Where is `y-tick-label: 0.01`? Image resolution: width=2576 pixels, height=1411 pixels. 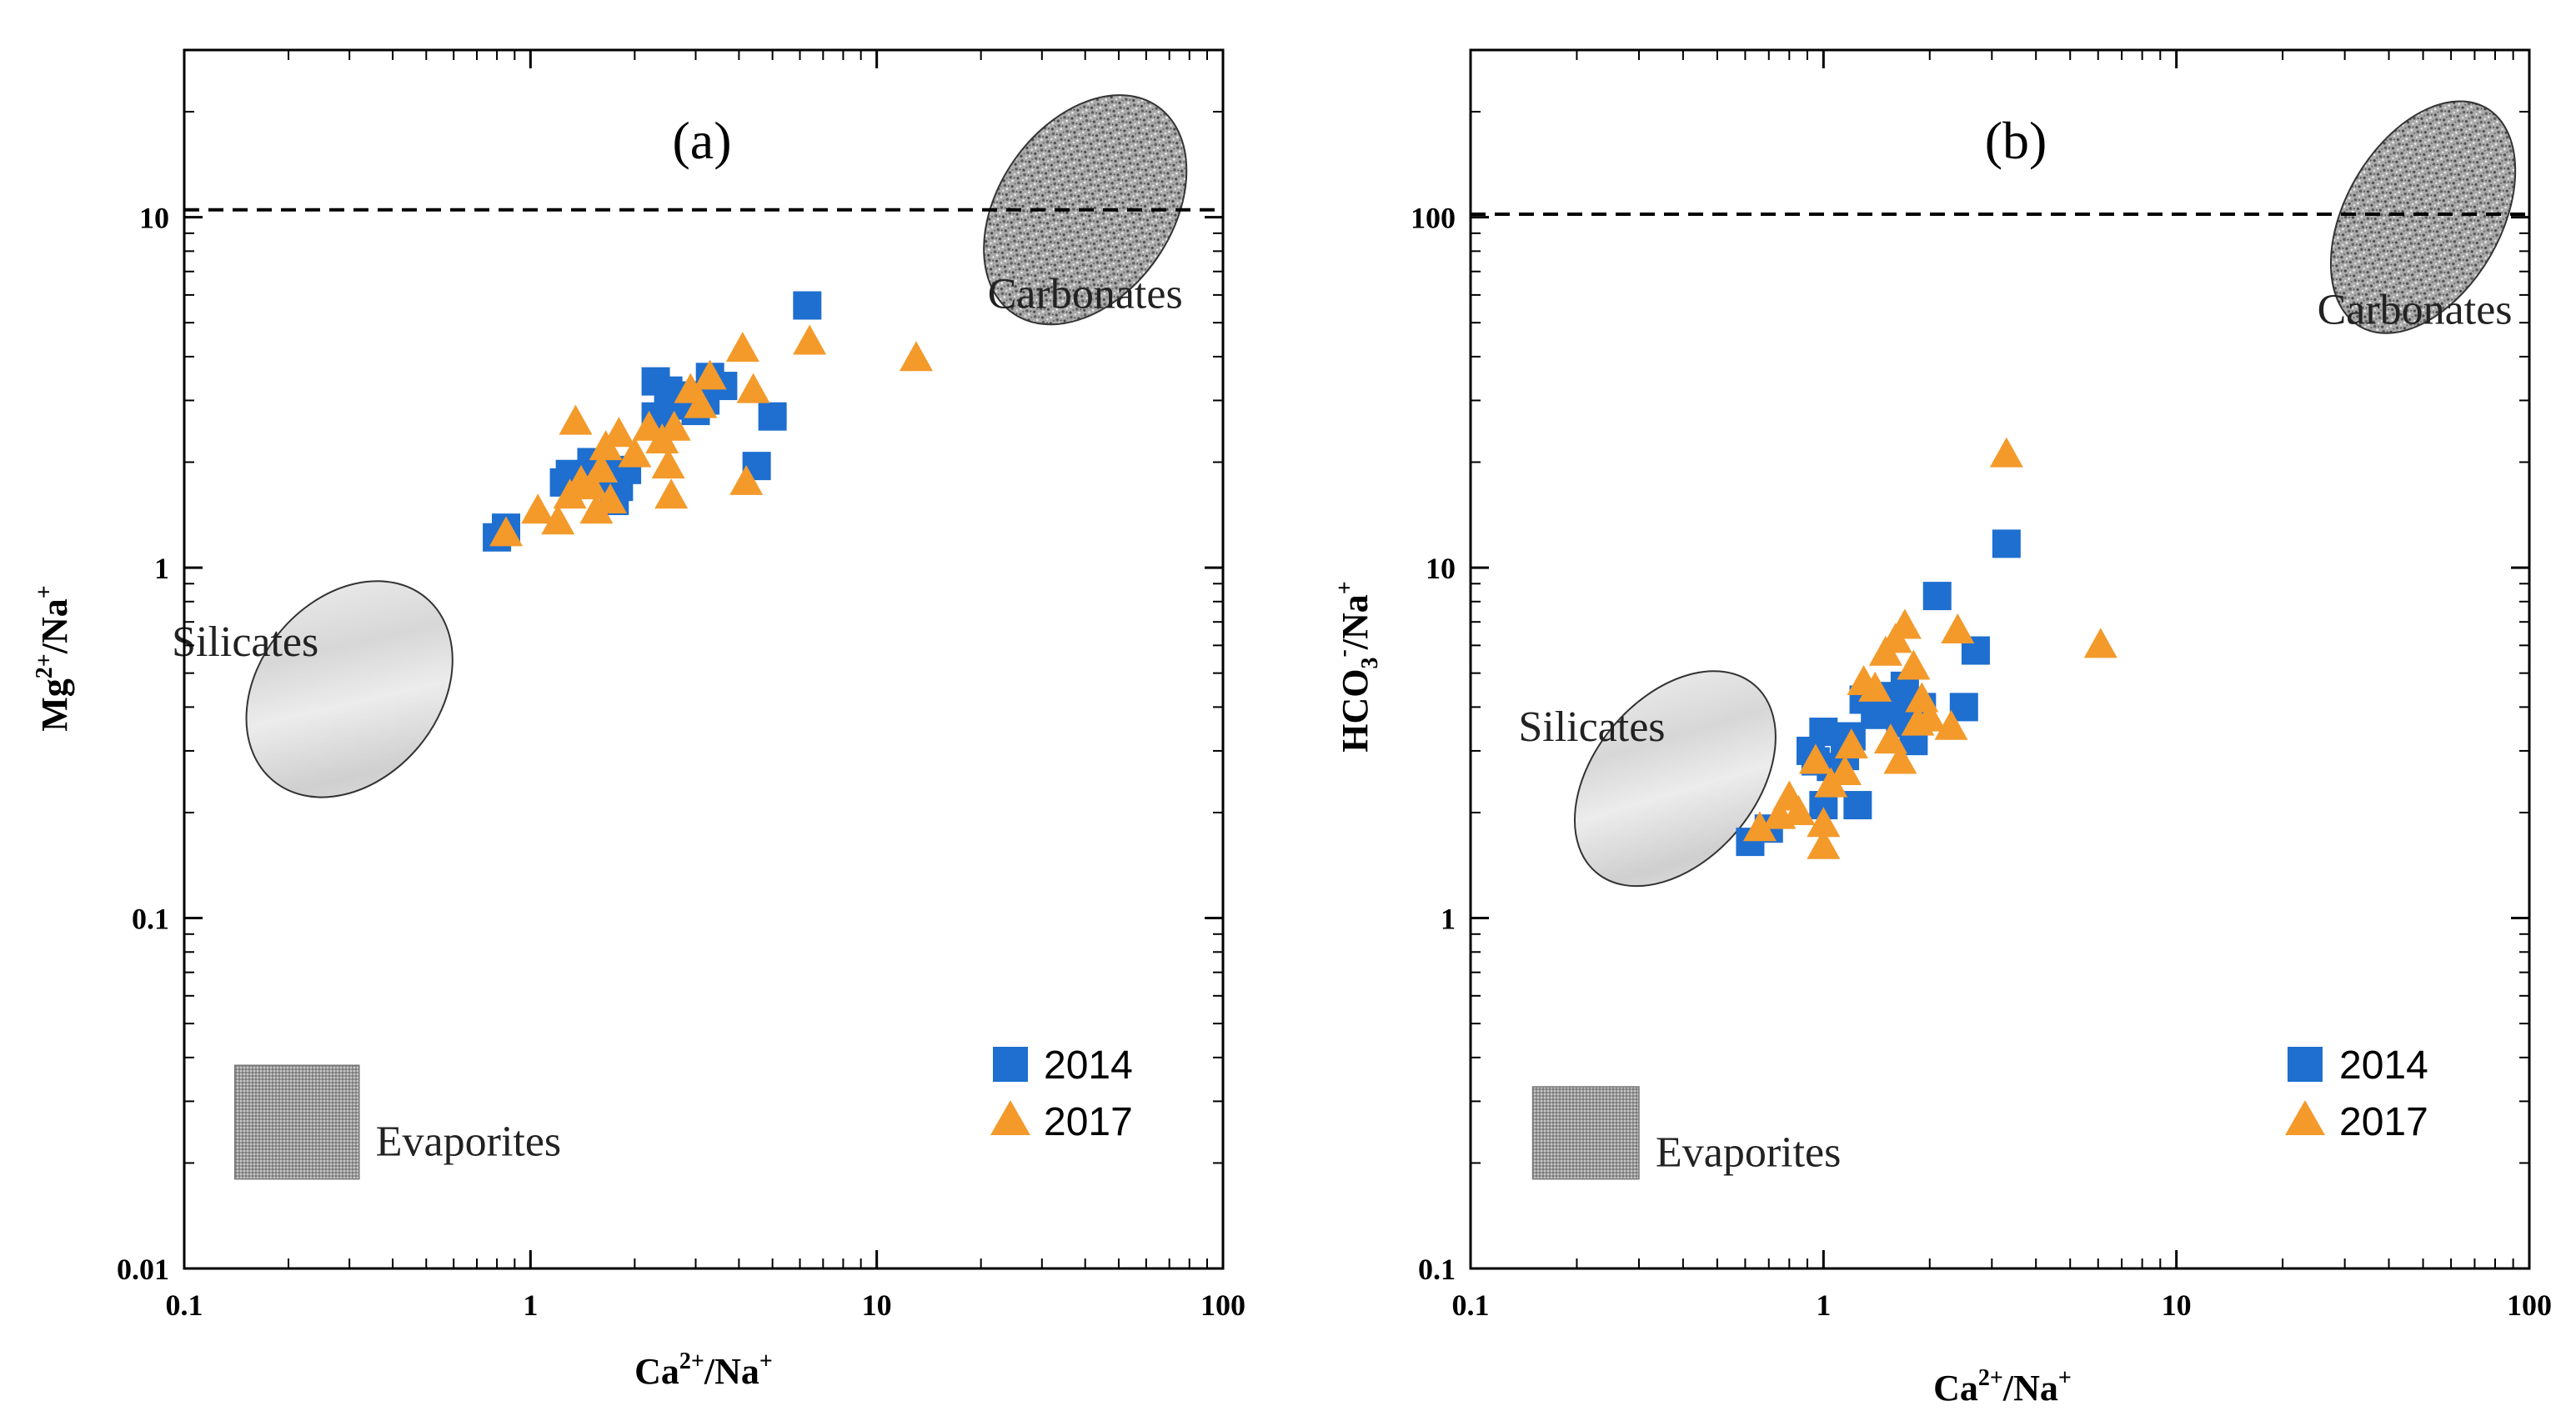 y-tick-label: 0.01 is located at coordinates (143, 1270).